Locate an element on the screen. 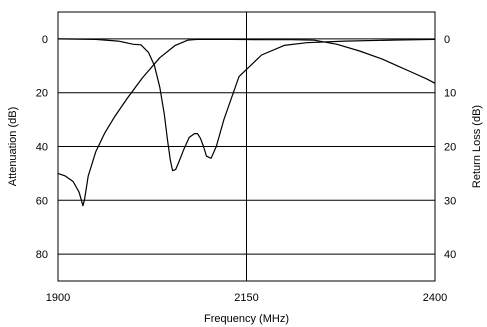  y-left-tick-20: 20 is located at coordinates (42, 94).